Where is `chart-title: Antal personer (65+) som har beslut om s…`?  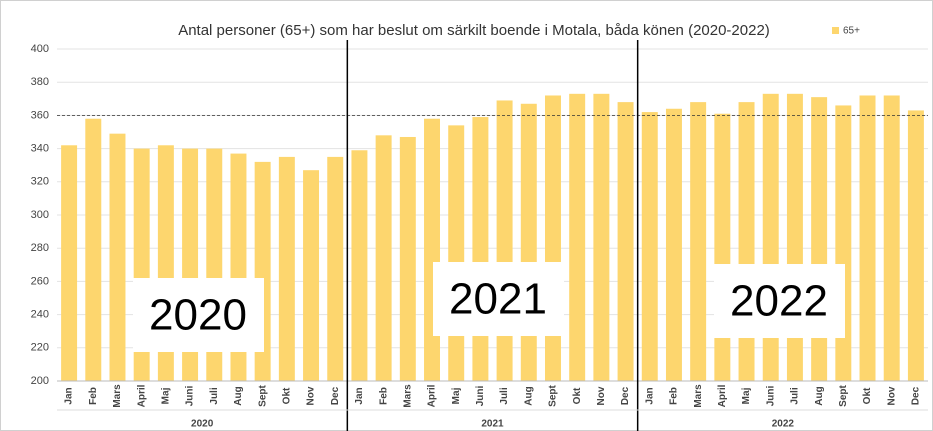 chart-title: Antal personer (65+) som har beslut om s… is located at coordinates (474, 30).